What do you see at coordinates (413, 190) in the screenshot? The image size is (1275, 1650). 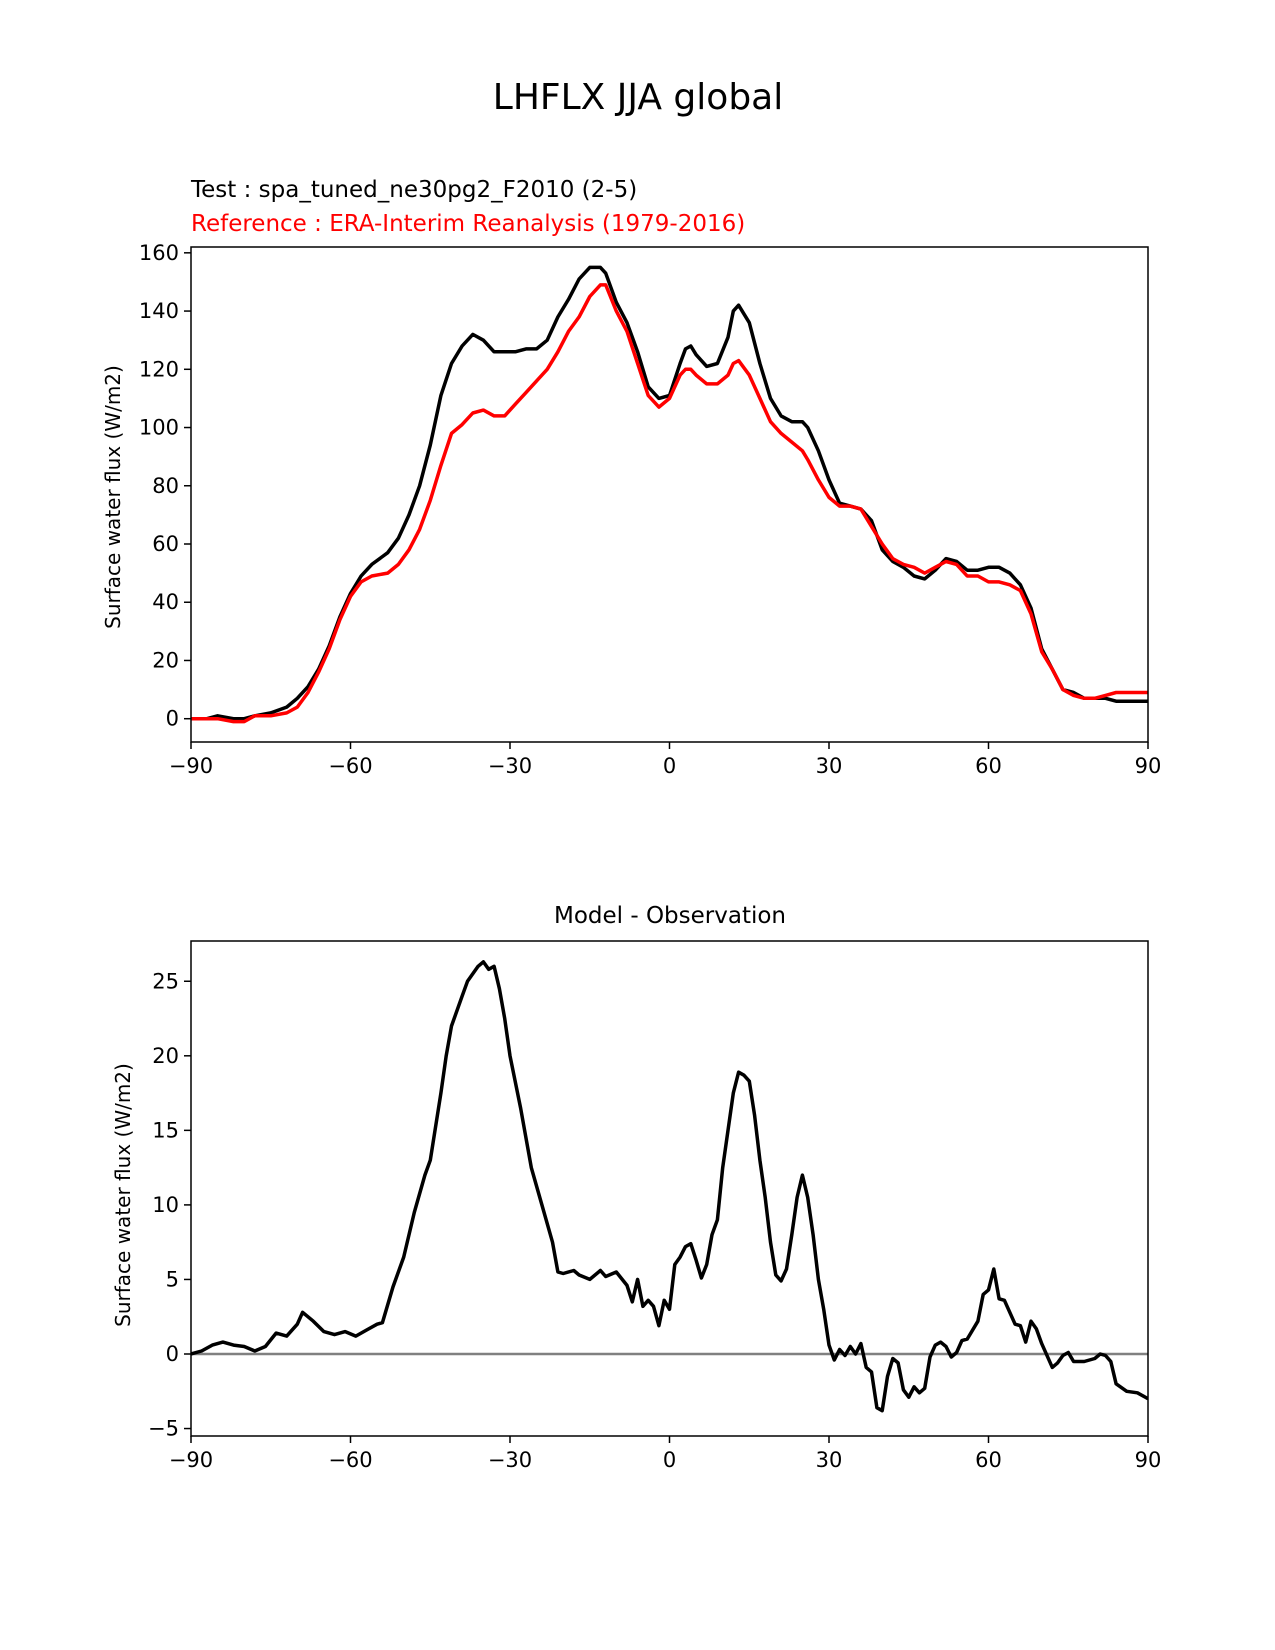 I see `test-title: Test : spa_tuned_ne30pg2_F2010 (2-5)` at bounding box center [413, 190].